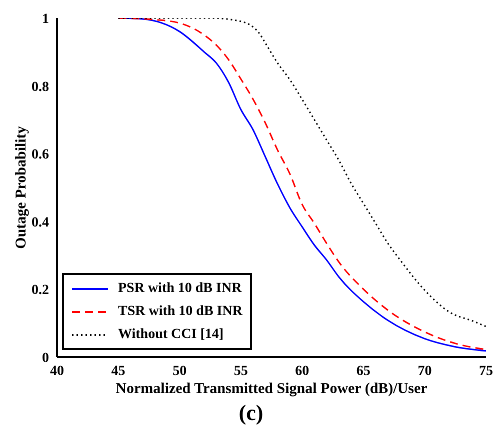 Image resolution: width=502 pixels, height=433 pixels. What do you see at coordinates (118, 371) in the screenshot?
I see `x-tick-label: 45` at bounding box center [118, 371].